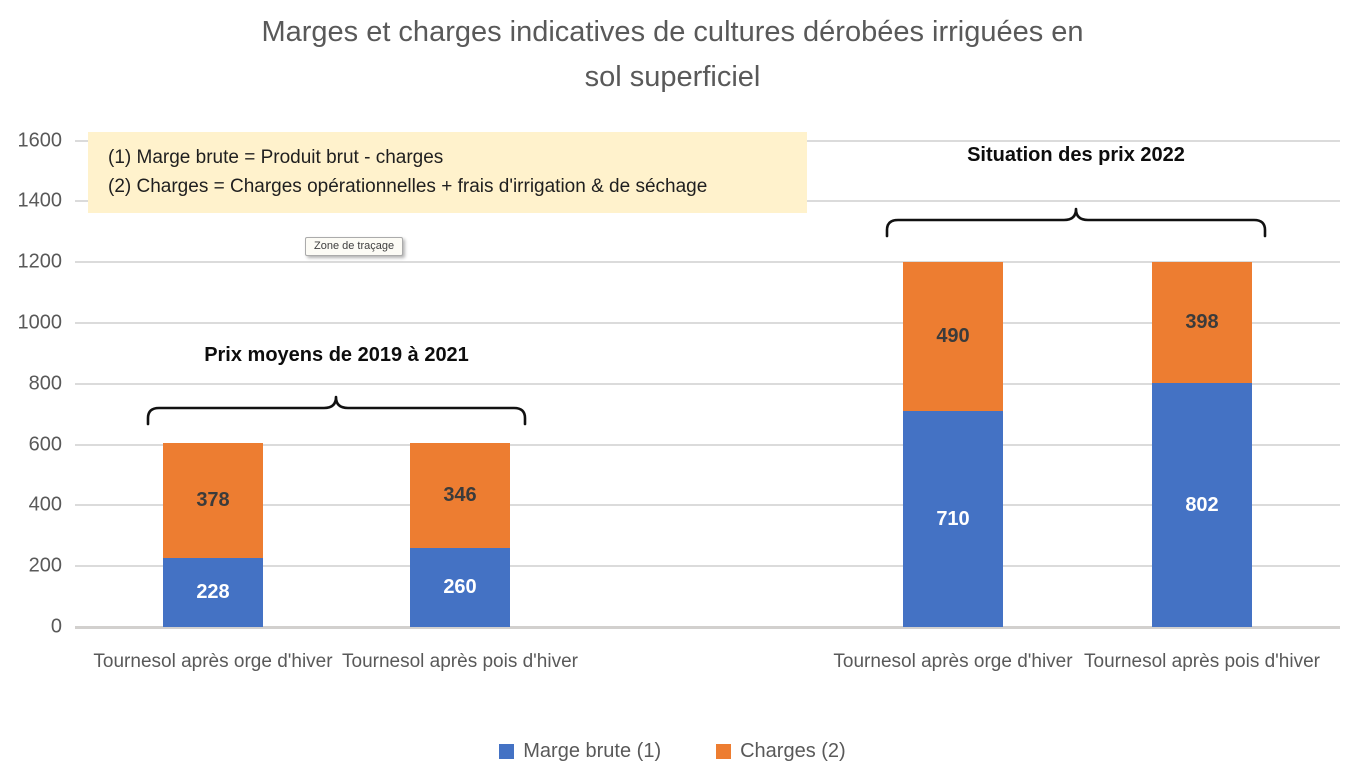 The width and height of the screenshot is (1345, 770). I want to click on legend-label: Marge brute (1), so click(592, 751).